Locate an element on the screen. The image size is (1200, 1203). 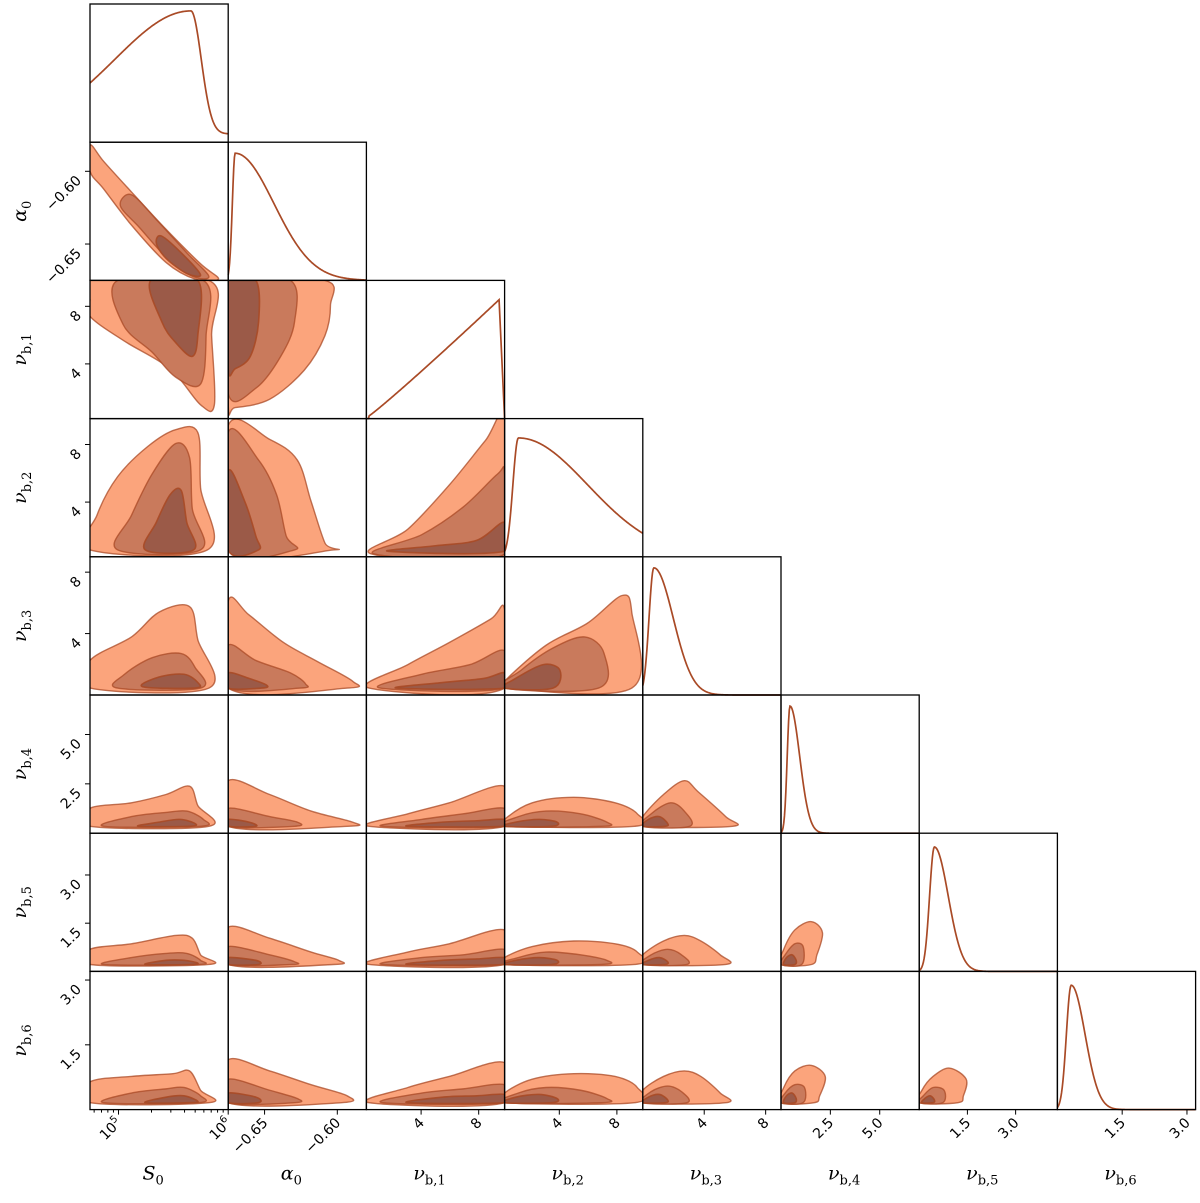
x-tick-label: 10⁵ is located at coordinates (110, 1129).